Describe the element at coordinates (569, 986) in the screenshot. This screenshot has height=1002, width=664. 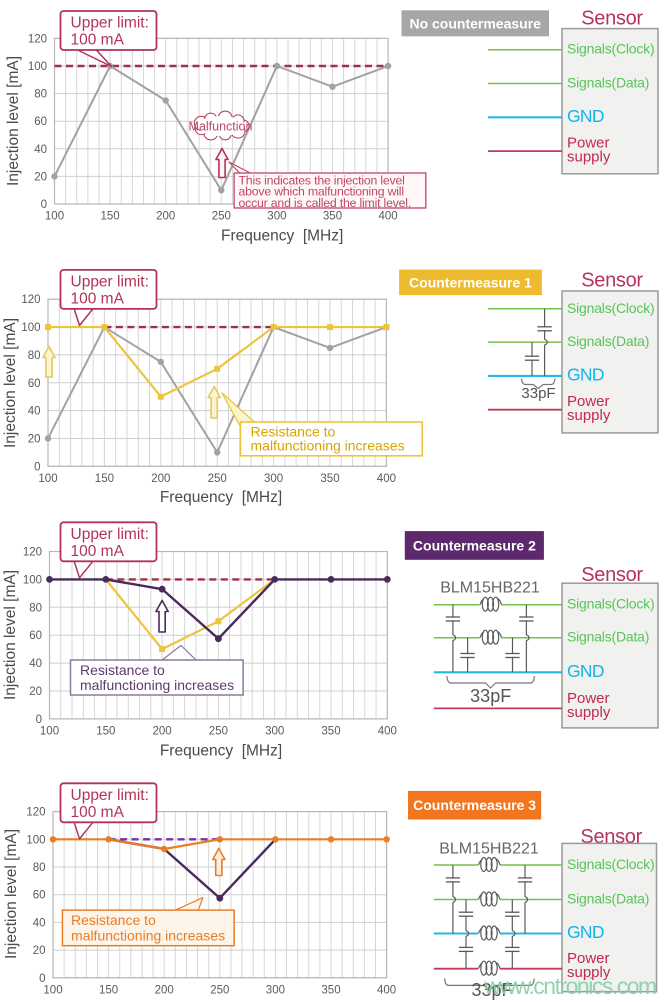
I see `svg-text: www.cntronics.com` at that location.